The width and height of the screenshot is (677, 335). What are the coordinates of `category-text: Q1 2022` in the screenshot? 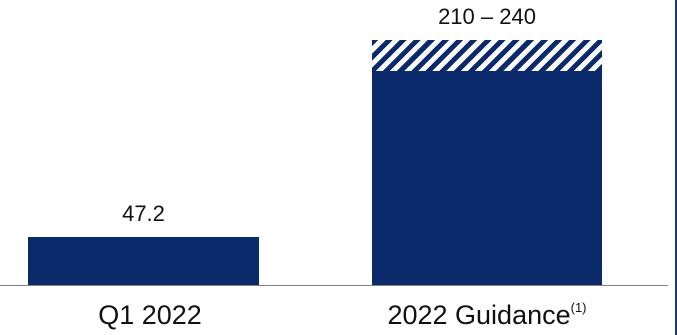 It's located at (150, 315).